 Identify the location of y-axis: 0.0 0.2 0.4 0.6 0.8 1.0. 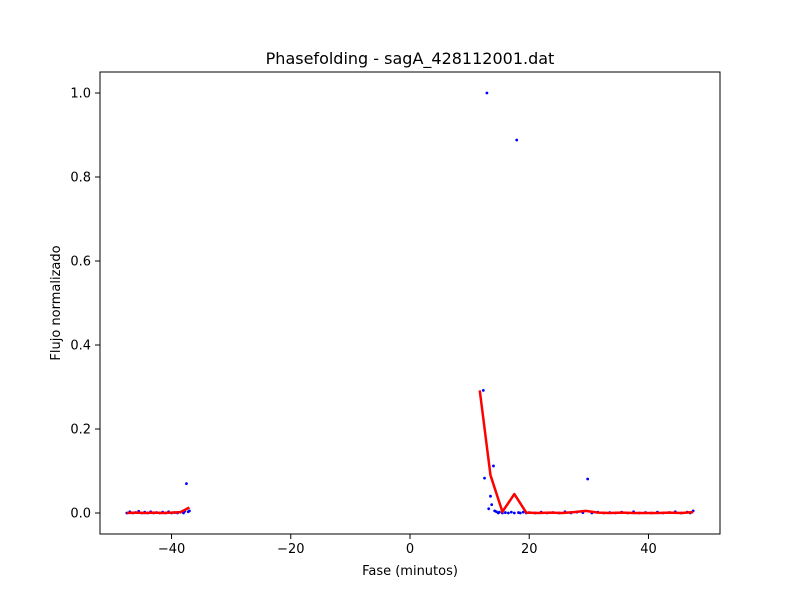
(85, 304).